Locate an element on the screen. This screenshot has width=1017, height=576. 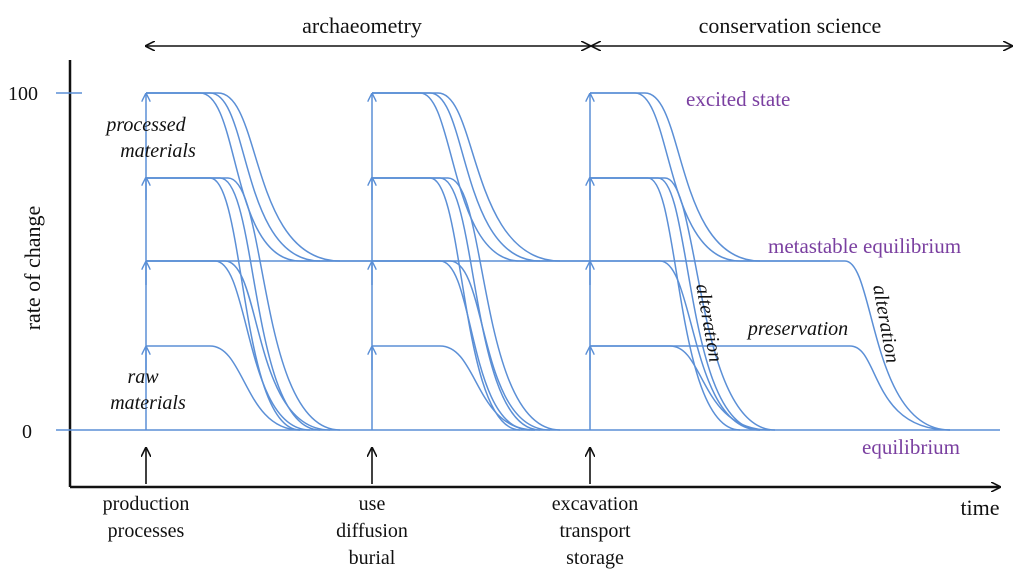
curve-s2-75-c is located at coordinates (466, 304).